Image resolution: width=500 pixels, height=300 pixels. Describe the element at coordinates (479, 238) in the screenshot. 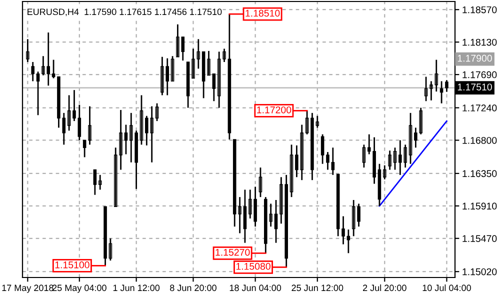

I see `y-tick-label: 1.15470` at that location.